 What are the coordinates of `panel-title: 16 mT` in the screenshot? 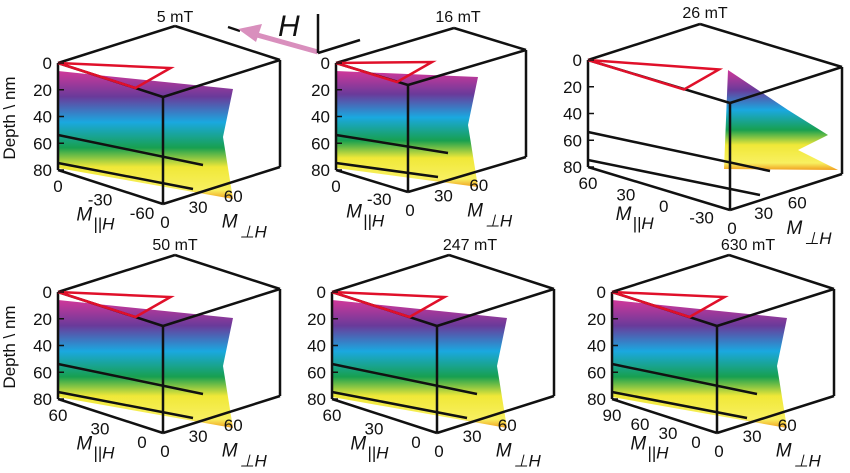 It's located at (458, 17).